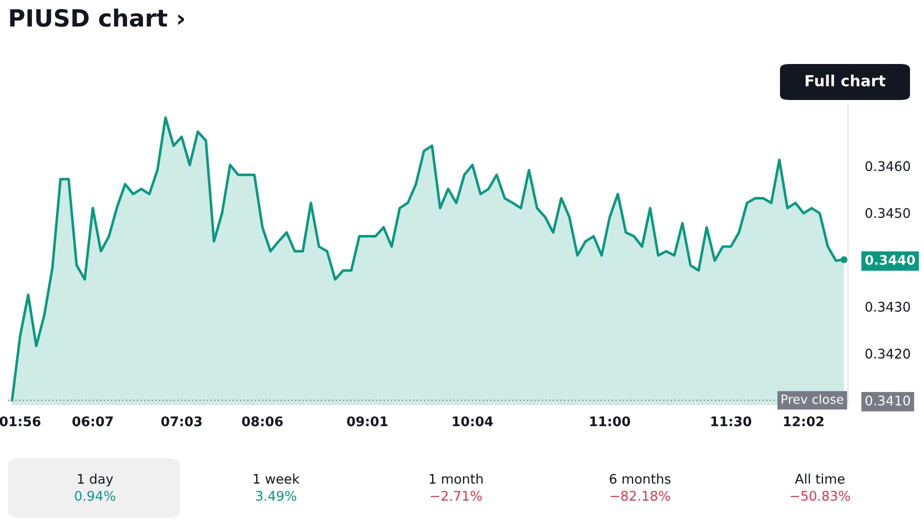 This screenshot has width=924, height=525. Describe the element at coordinates (20, 421) in the screenshot. I see `x-tick-label: 01:56` at that location.